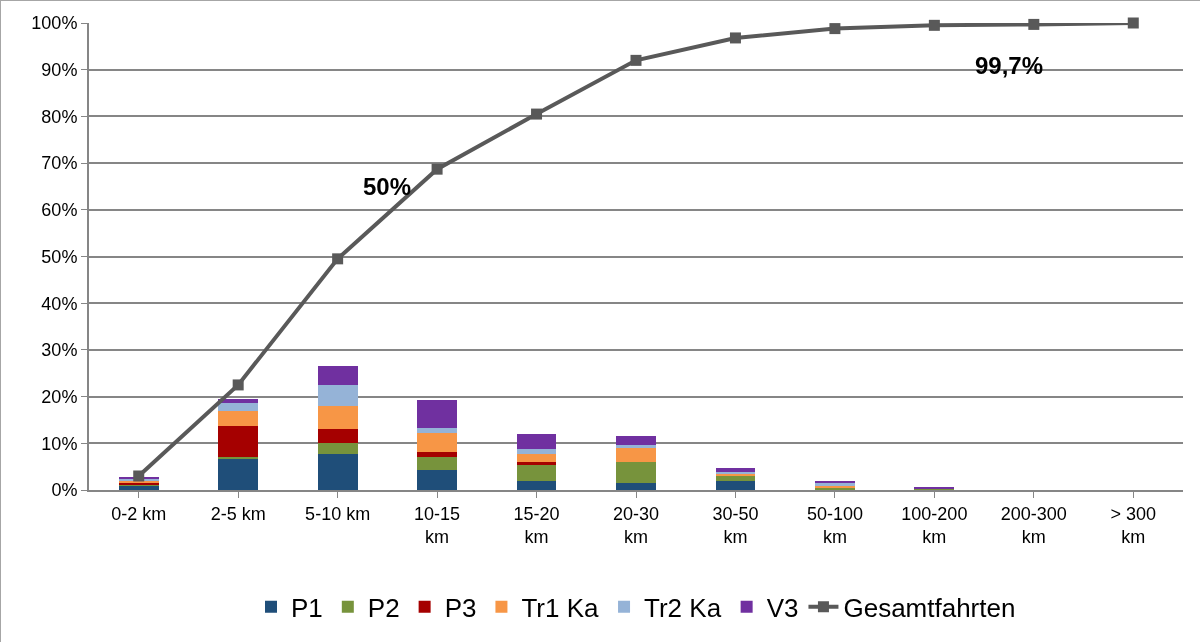 This screenshot has height=642, width=1200. Describe the element at coordinates (536, 525) in the screenshot. I see `x-tick-label: 15-20 km` at that location.